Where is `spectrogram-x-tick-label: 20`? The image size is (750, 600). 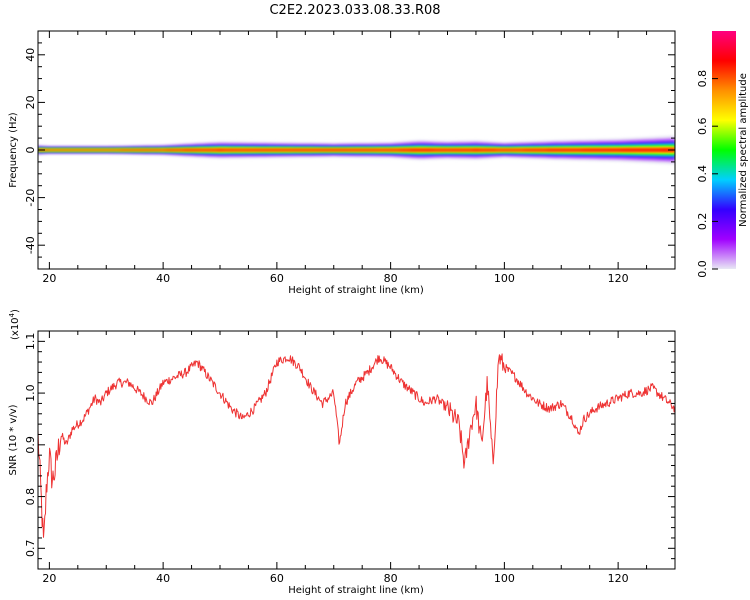 spectrogram-x-tick-label: 20 is located at coordinates (49, 278).